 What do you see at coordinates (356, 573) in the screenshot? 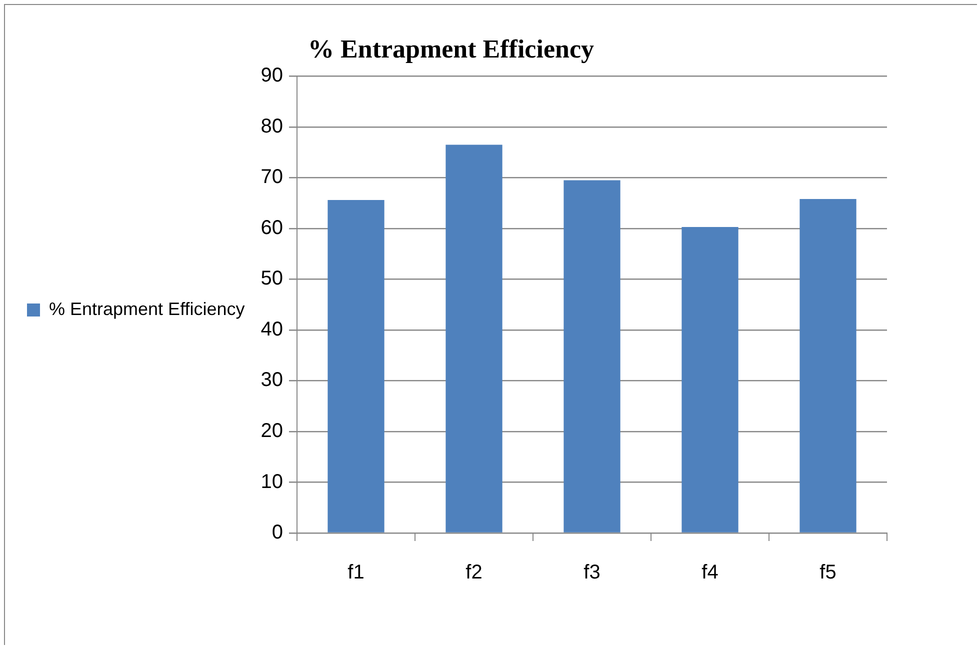
I see `x-tick-label: f1` at bounding box center [356, 573].